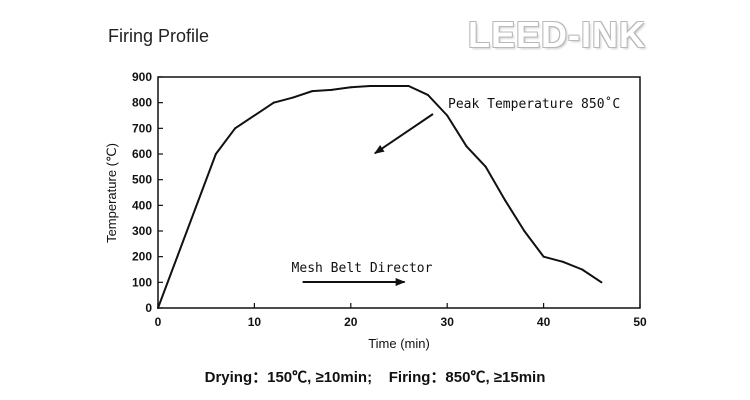 The image size is (750, 400). What do you see at coordinates (544, 322) in the screenshot?
I see `x-tick-label: 40` at bounding box center [544, 322].